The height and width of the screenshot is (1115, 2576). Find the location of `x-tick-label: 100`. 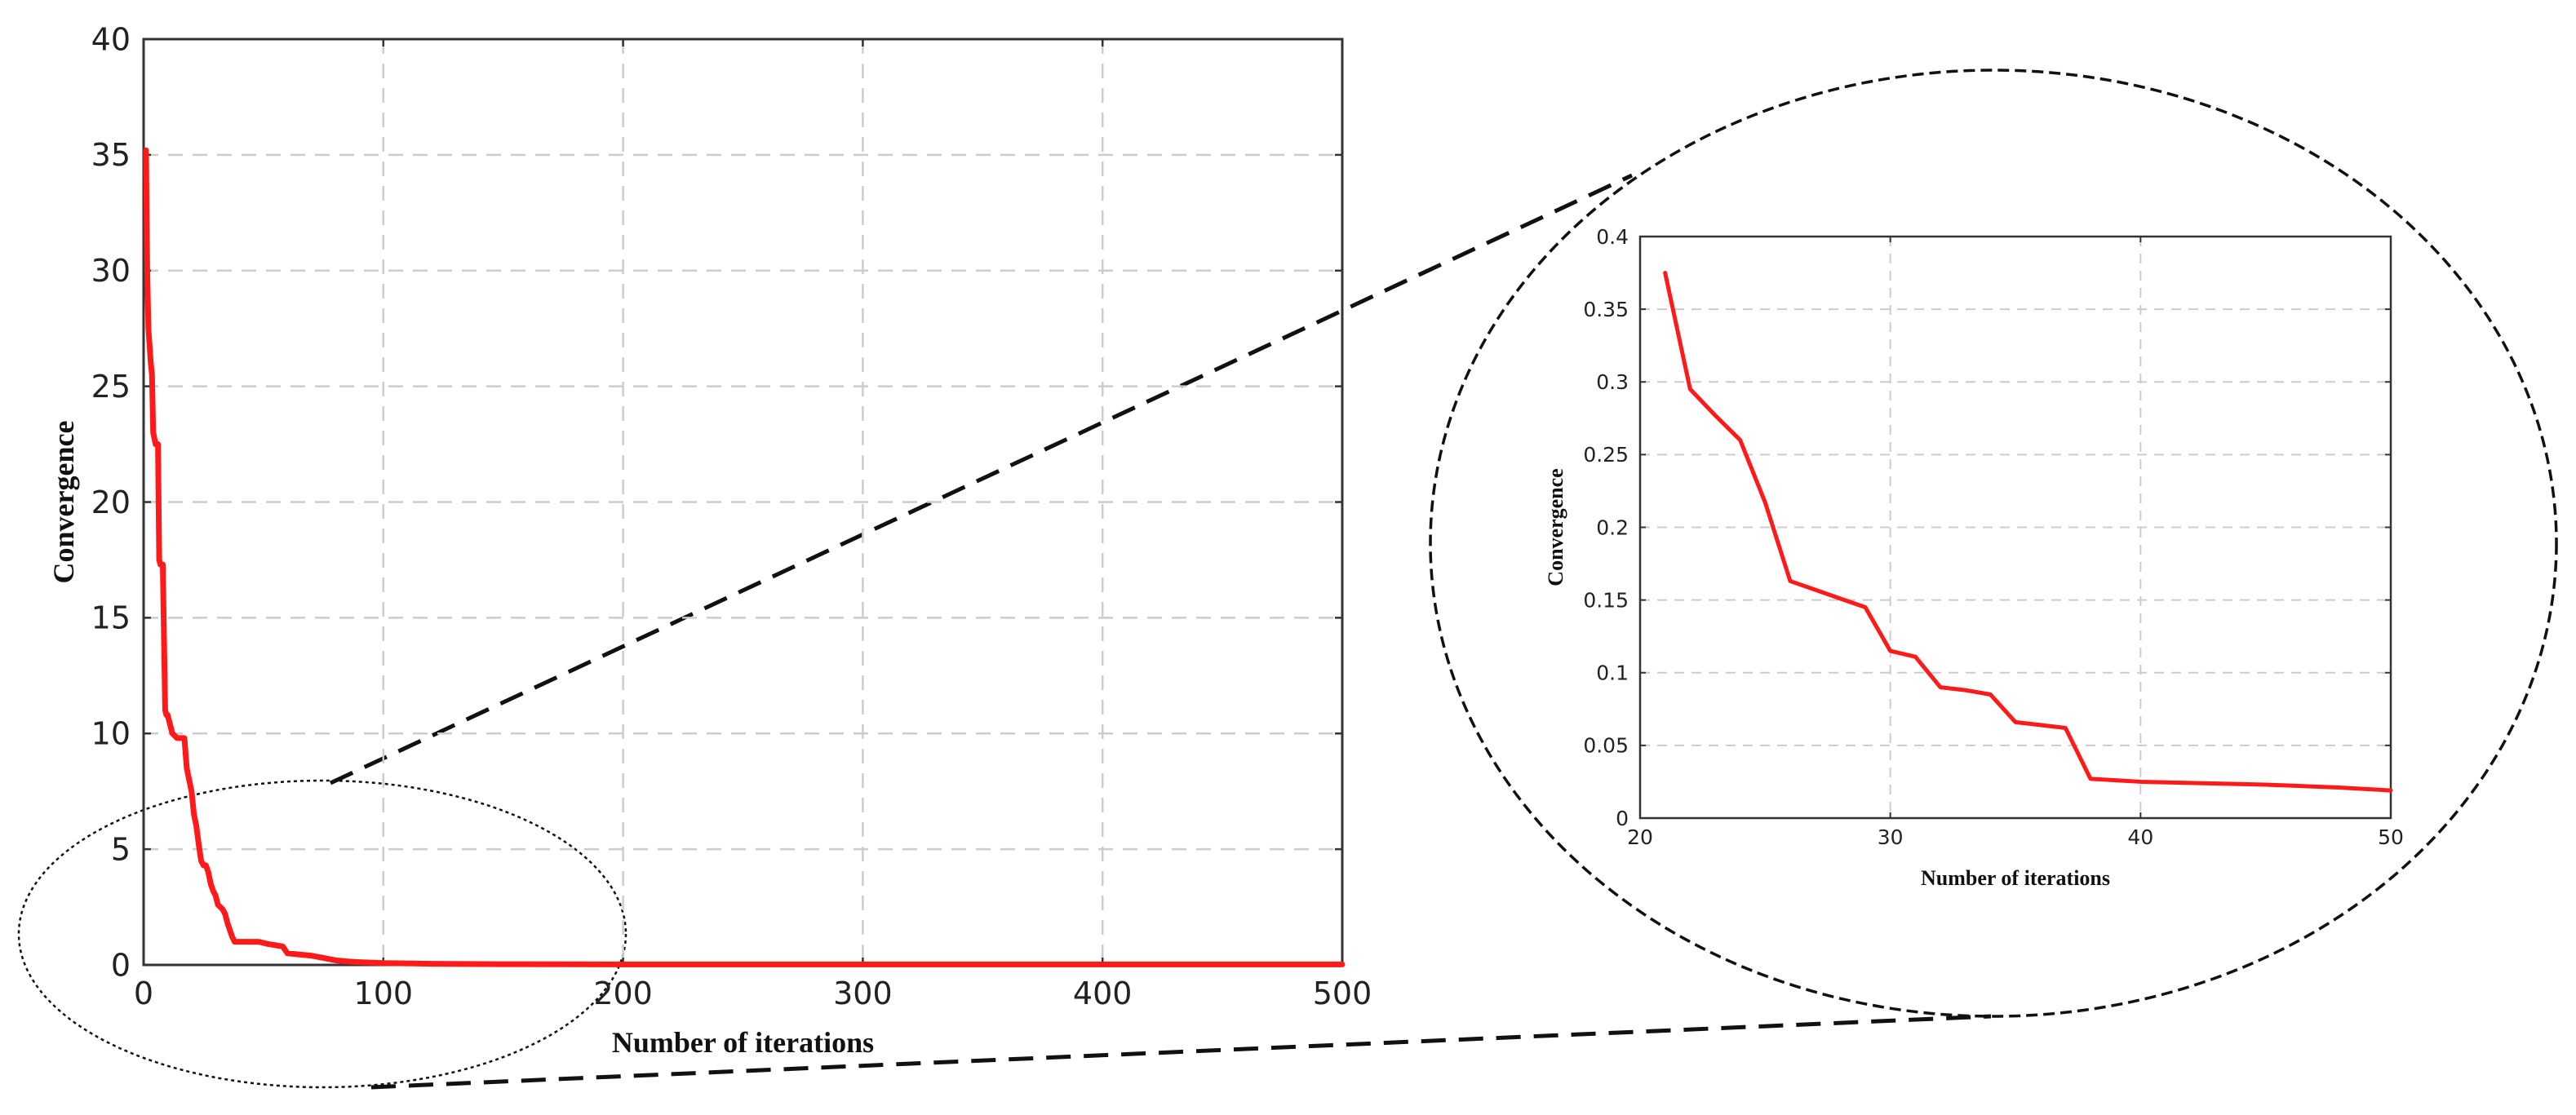

x-tick-label: 100 is located at coordinates (384, 993).